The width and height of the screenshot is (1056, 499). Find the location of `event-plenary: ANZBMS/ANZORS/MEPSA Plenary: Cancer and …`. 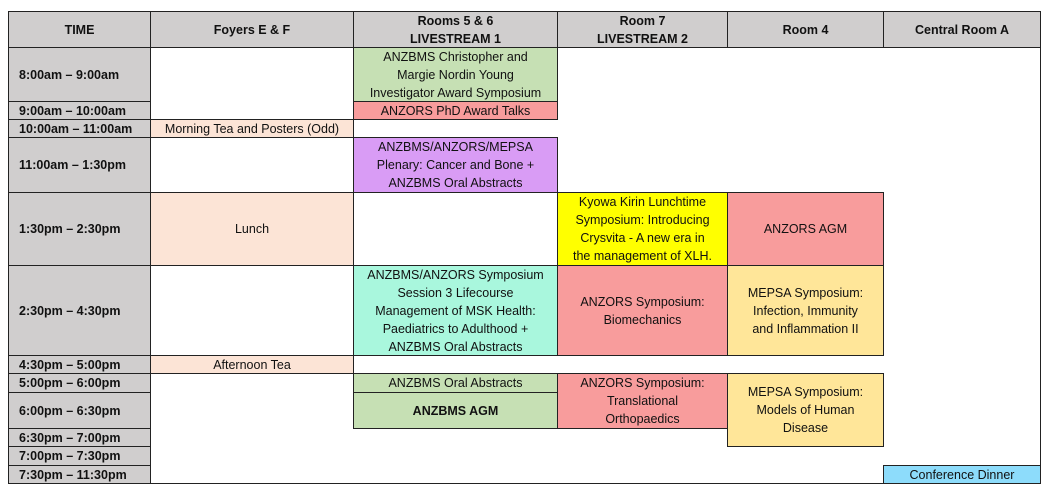

event-plenary: ANZBMS/ANZORS/MEPSA Plenary: Cancer and … is located at coordinates (455, 165).